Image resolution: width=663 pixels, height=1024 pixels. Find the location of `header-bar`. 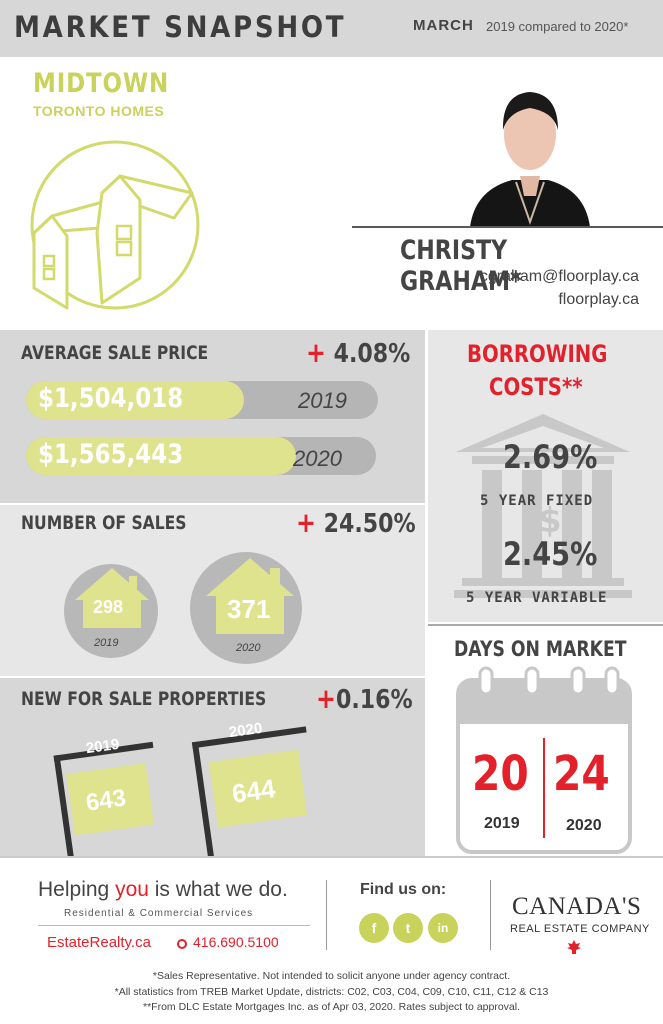

header-bar is located at coordinates (331, 28).